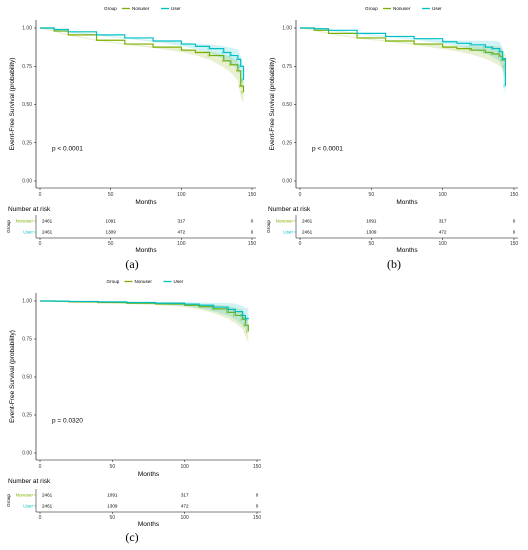 The height and width of the screenshot is (550, 528). Describe the element at coordinates (394, 264) in the screenshot. I see `panel-label: (b)` at that location.